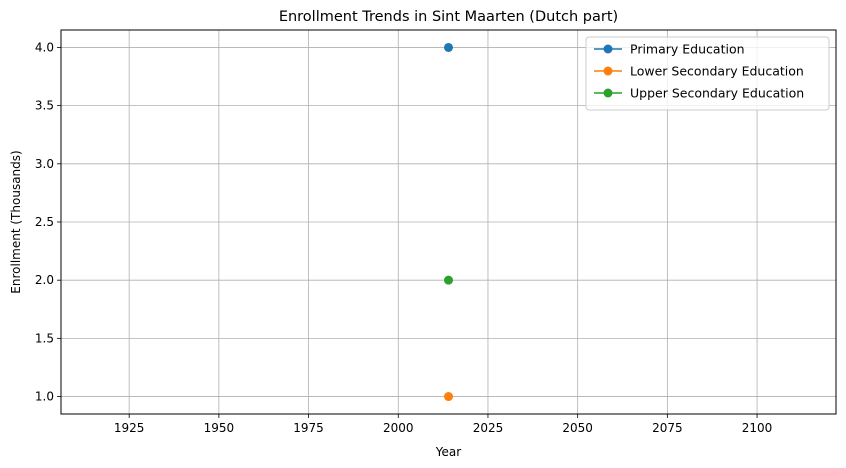 This screenshot has height=468, width=846. What do you see at coordinates (757, 428) in the screenshot?
I see `x-tick-label: 2100` at bounding box center [757, 428].